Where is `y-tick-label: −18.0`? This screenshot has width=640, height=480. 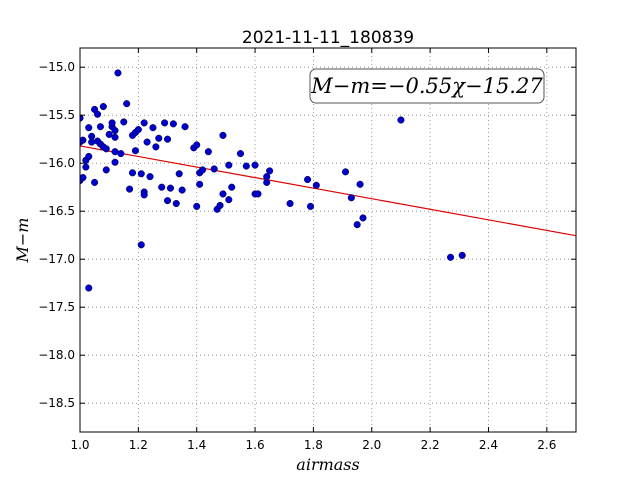
y-tick-label: −18.0 is located at coordinates (56, 355).